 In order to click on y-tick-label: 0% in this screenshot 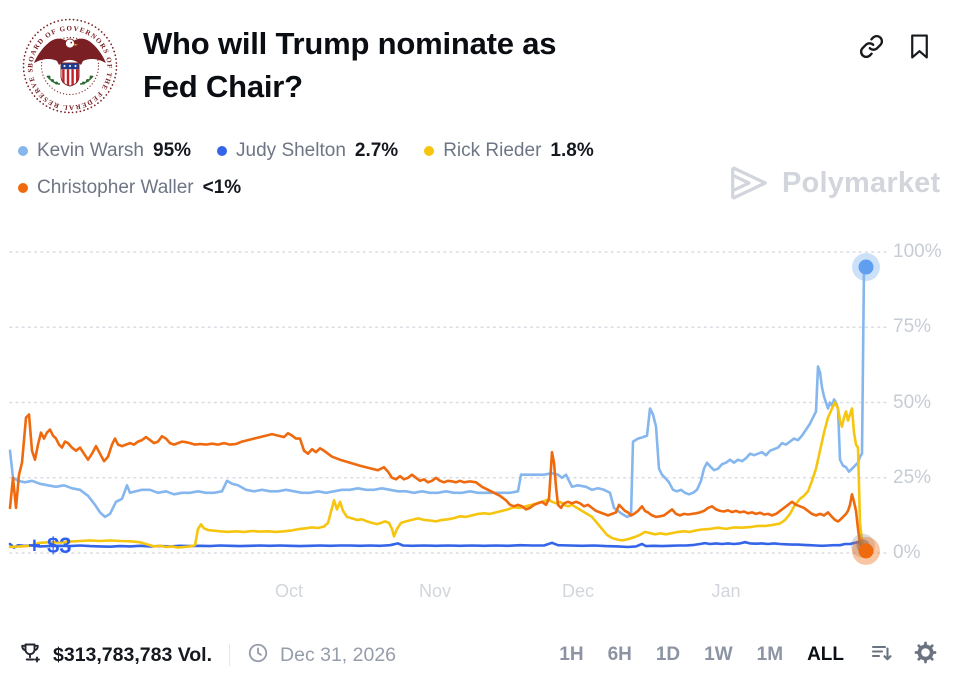, I will do `click(907, 552)`.